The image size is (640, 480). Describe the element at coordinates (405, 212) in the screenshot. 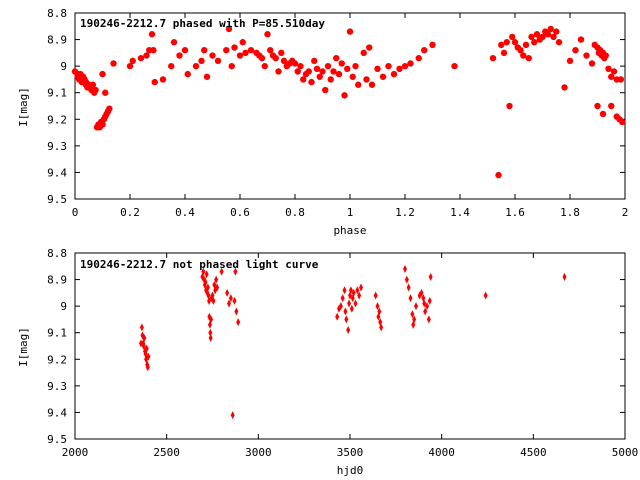

I see `phased-x-tick-label: 1.2` at that location.